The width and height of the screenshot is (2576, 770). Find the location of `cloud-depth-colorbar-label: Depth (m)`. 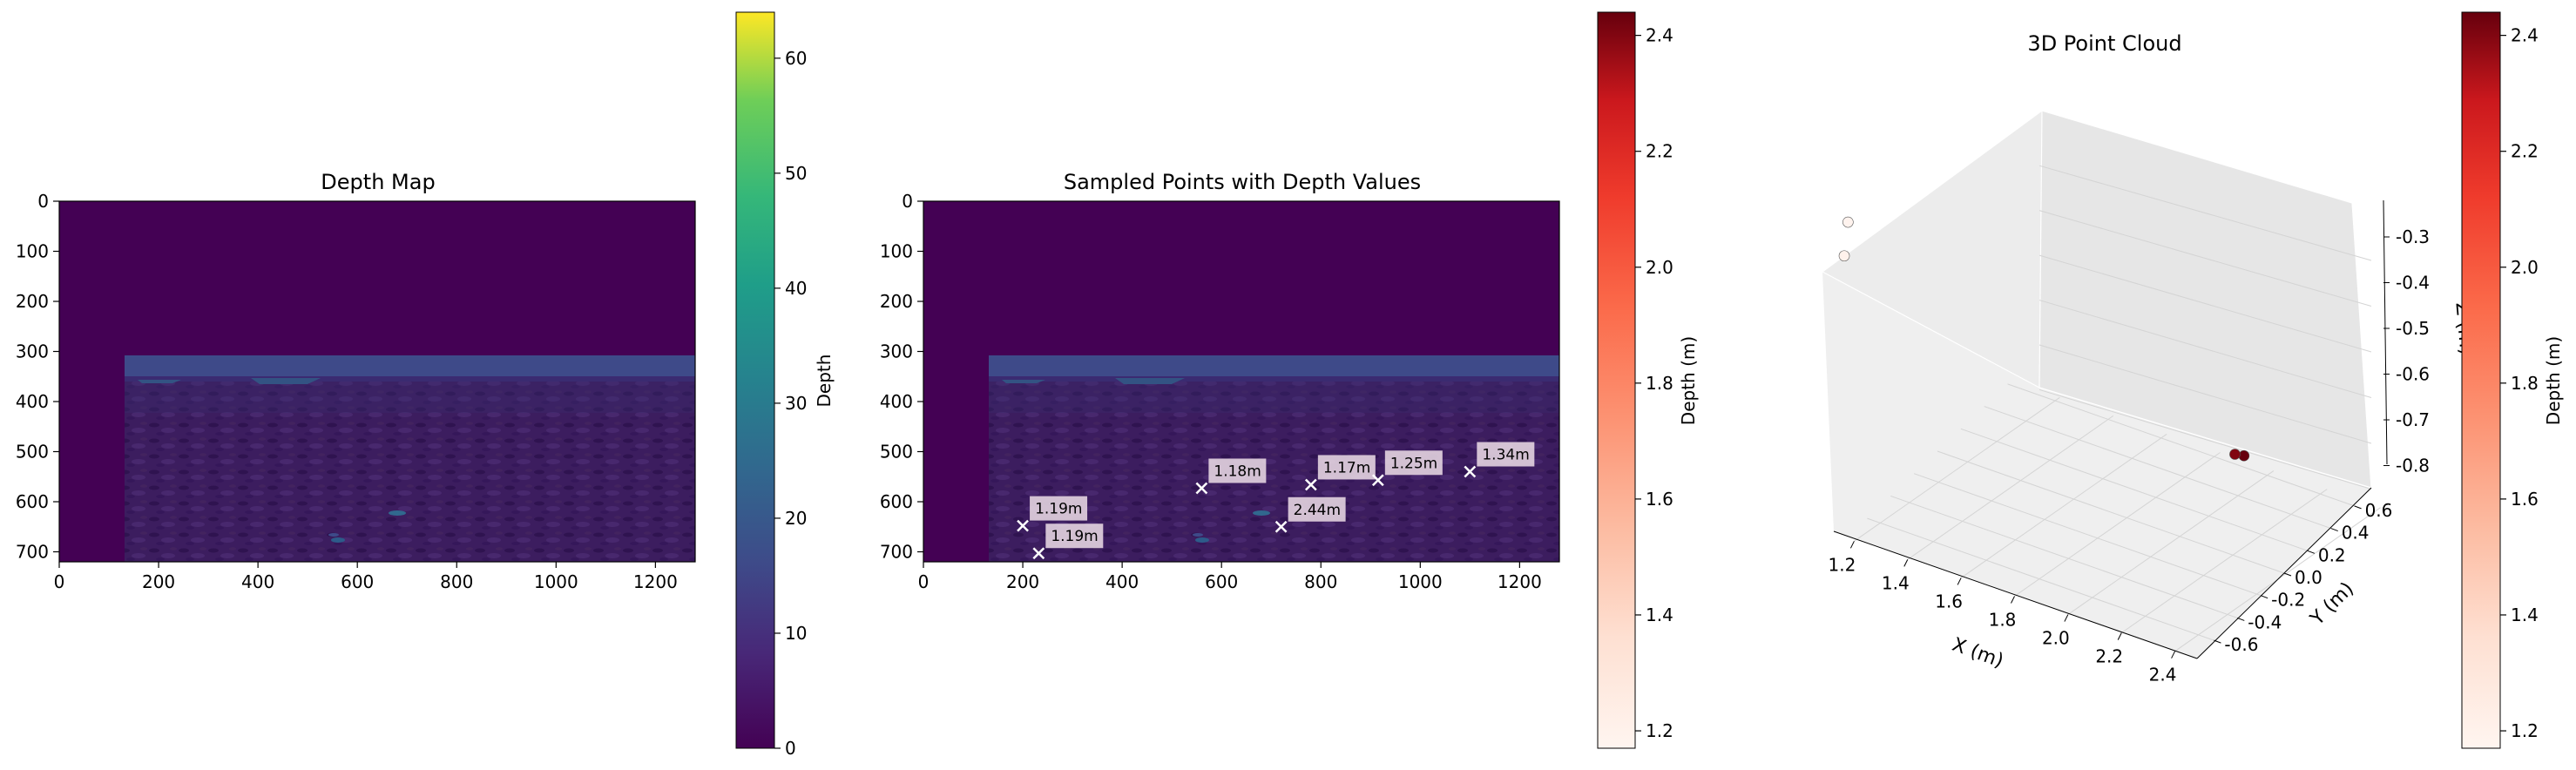

cloud-depth-colorbar-label: Depth (m) is located at coordinates (2553, 380).